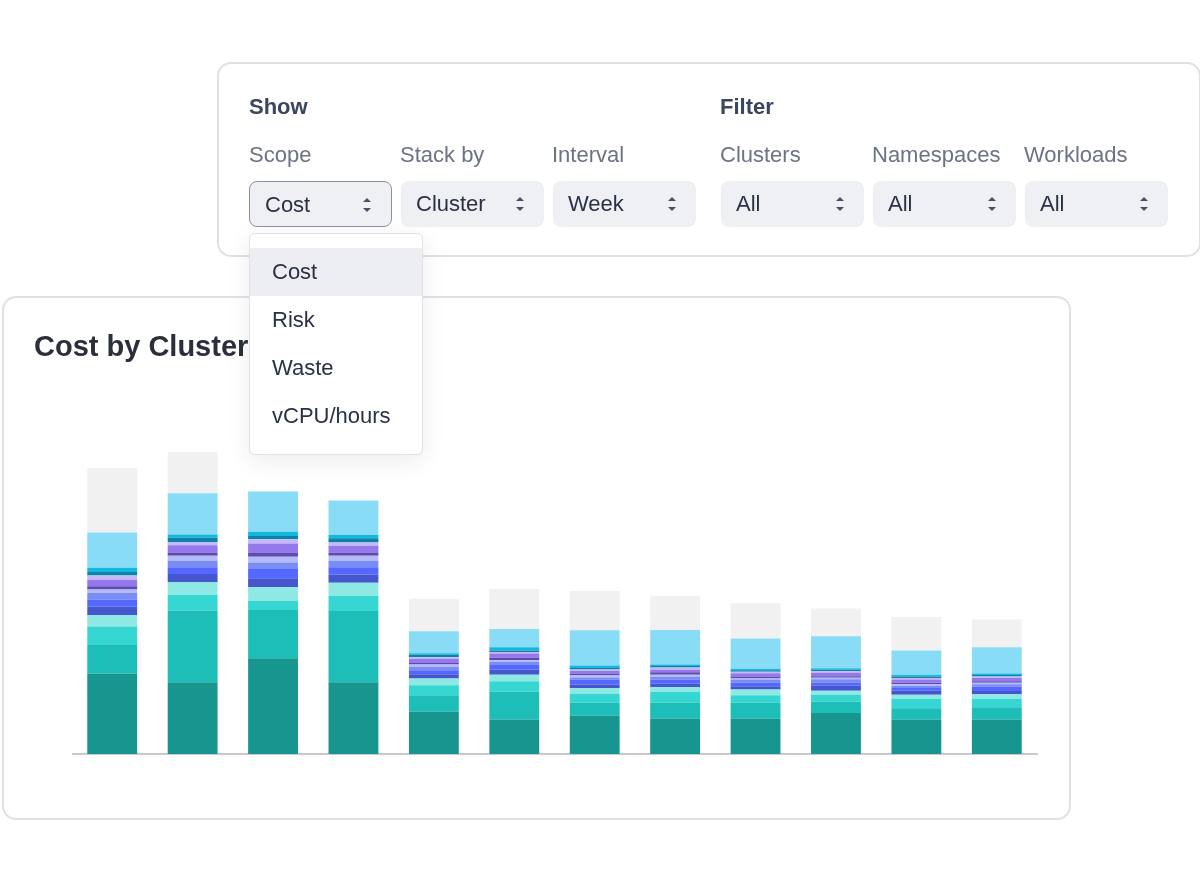 The width and height of the screenshot is (1200, 896). Describe the element at coordinates (747, 107) in the screenshot. I see `text: Filter` at that location.